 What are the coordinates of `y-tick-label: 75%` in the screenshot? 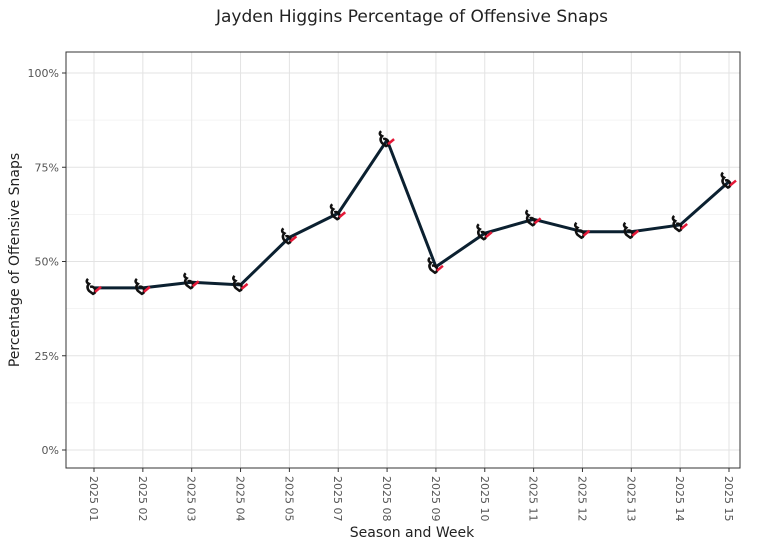 It's located at (47, 167).